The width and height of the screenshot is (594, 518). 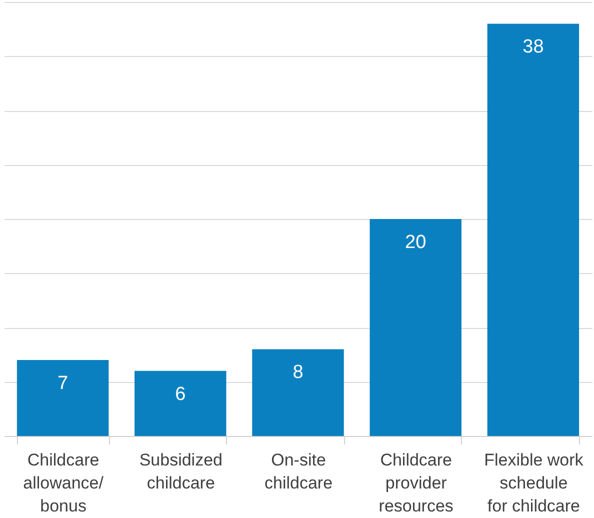 What do you see at coordinates (416, 483) in the screenshot?
I see `x-tick-label: Childcare provider resources` at bounding box center [416, 483].